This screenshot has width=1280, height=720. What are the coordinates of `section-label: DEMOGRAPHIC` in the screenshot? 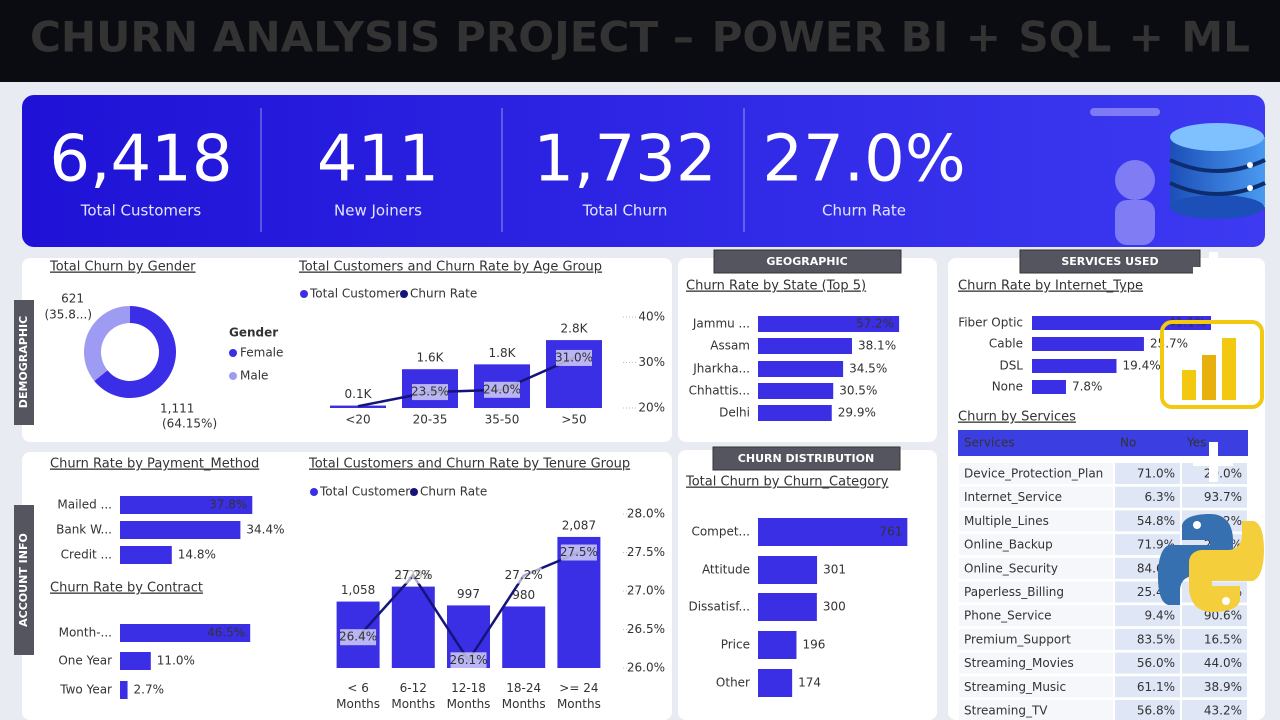 It's located at (23, 362).